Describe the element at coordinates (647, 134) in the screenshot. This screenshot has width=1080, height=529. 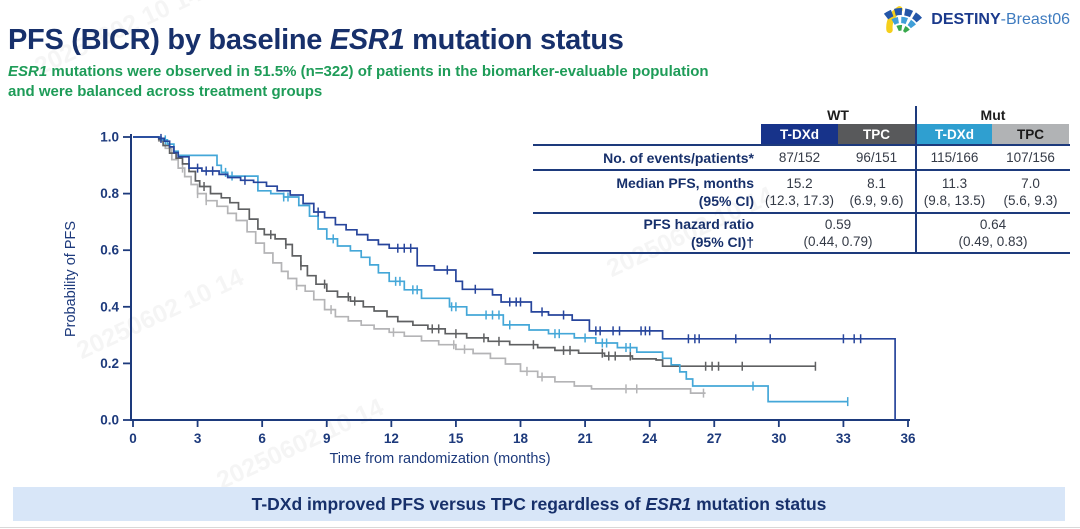
I see `table-arm-spacer` at that location.